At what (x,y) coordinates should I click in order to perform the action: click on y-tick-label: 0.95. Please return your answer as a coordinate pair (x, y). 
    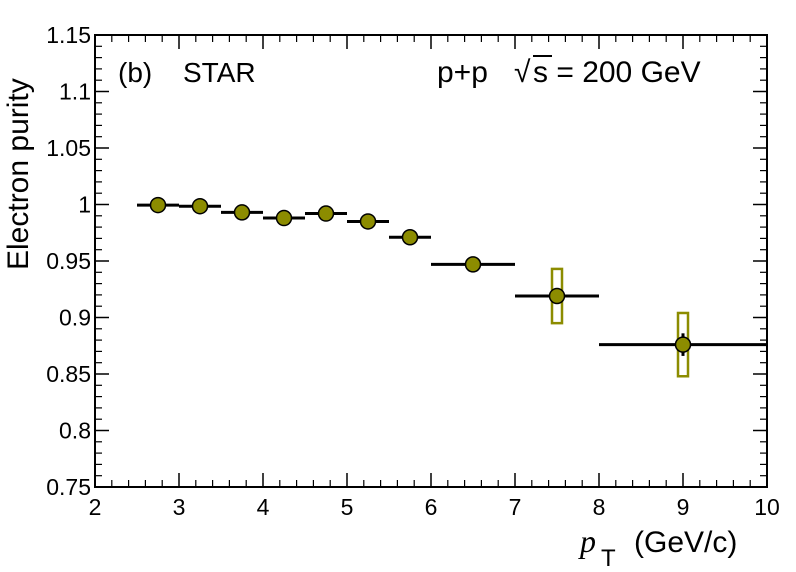
    Looking at the image, I should click on (68, 261).